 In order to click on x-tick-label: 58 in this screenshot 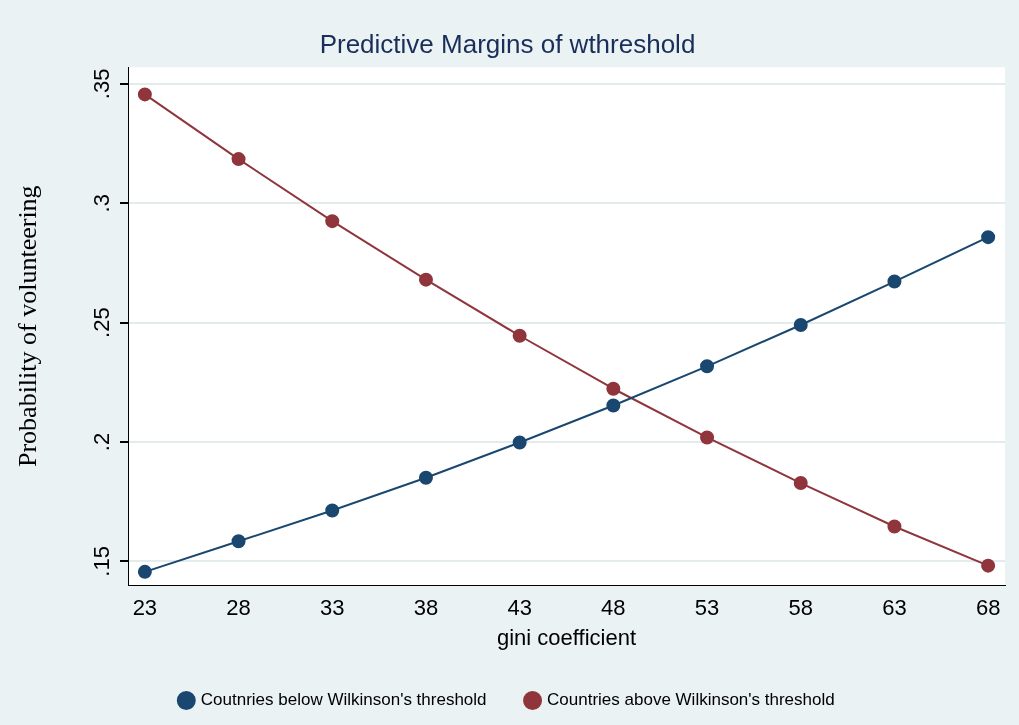, I will do `click(800, 608)`.